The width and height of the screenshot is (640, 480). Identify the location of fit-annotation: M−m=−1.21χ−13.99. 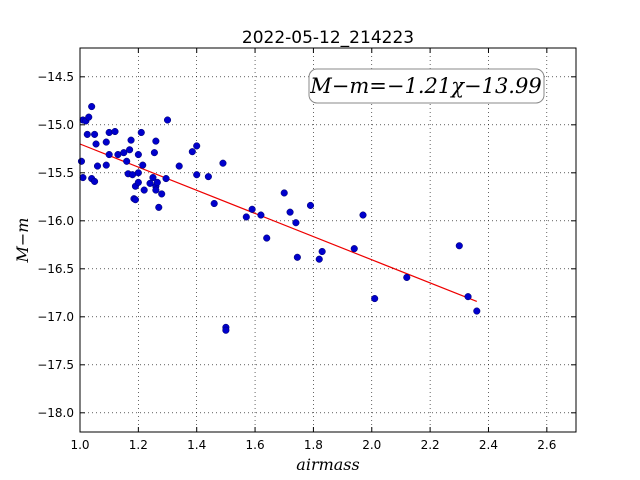
(426, 86).